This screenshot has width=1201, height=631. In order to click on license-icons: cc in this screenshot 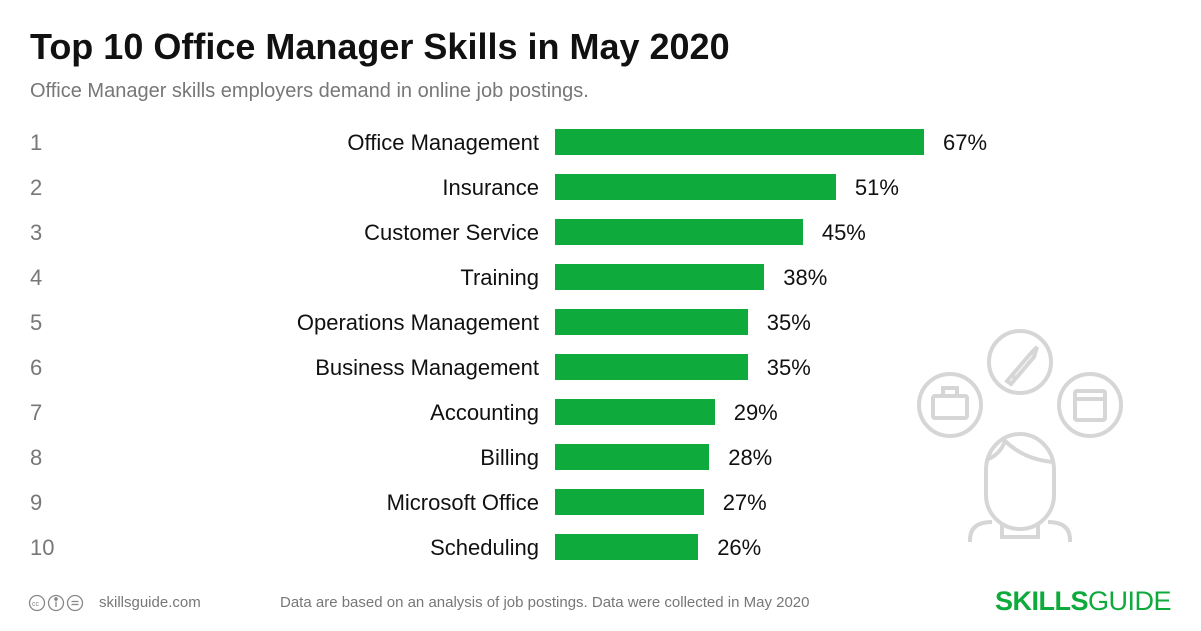, I will do `click(56, 603)`.